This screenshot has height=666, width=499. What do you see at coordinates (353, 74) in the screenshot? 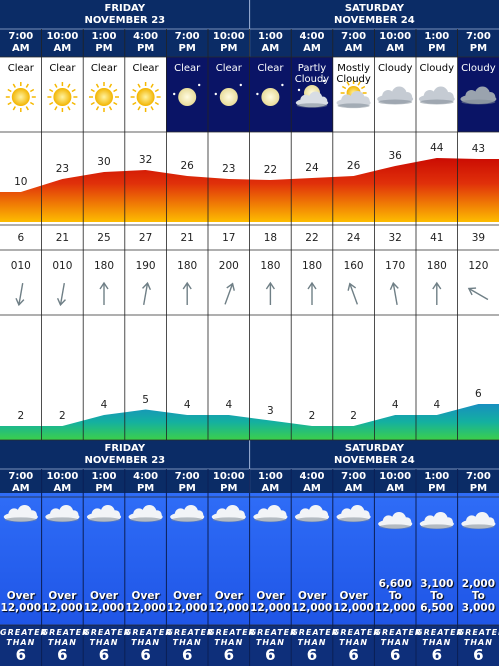
I see `sky-label: Mostly Cloudy` at bounding box center [353, 74].